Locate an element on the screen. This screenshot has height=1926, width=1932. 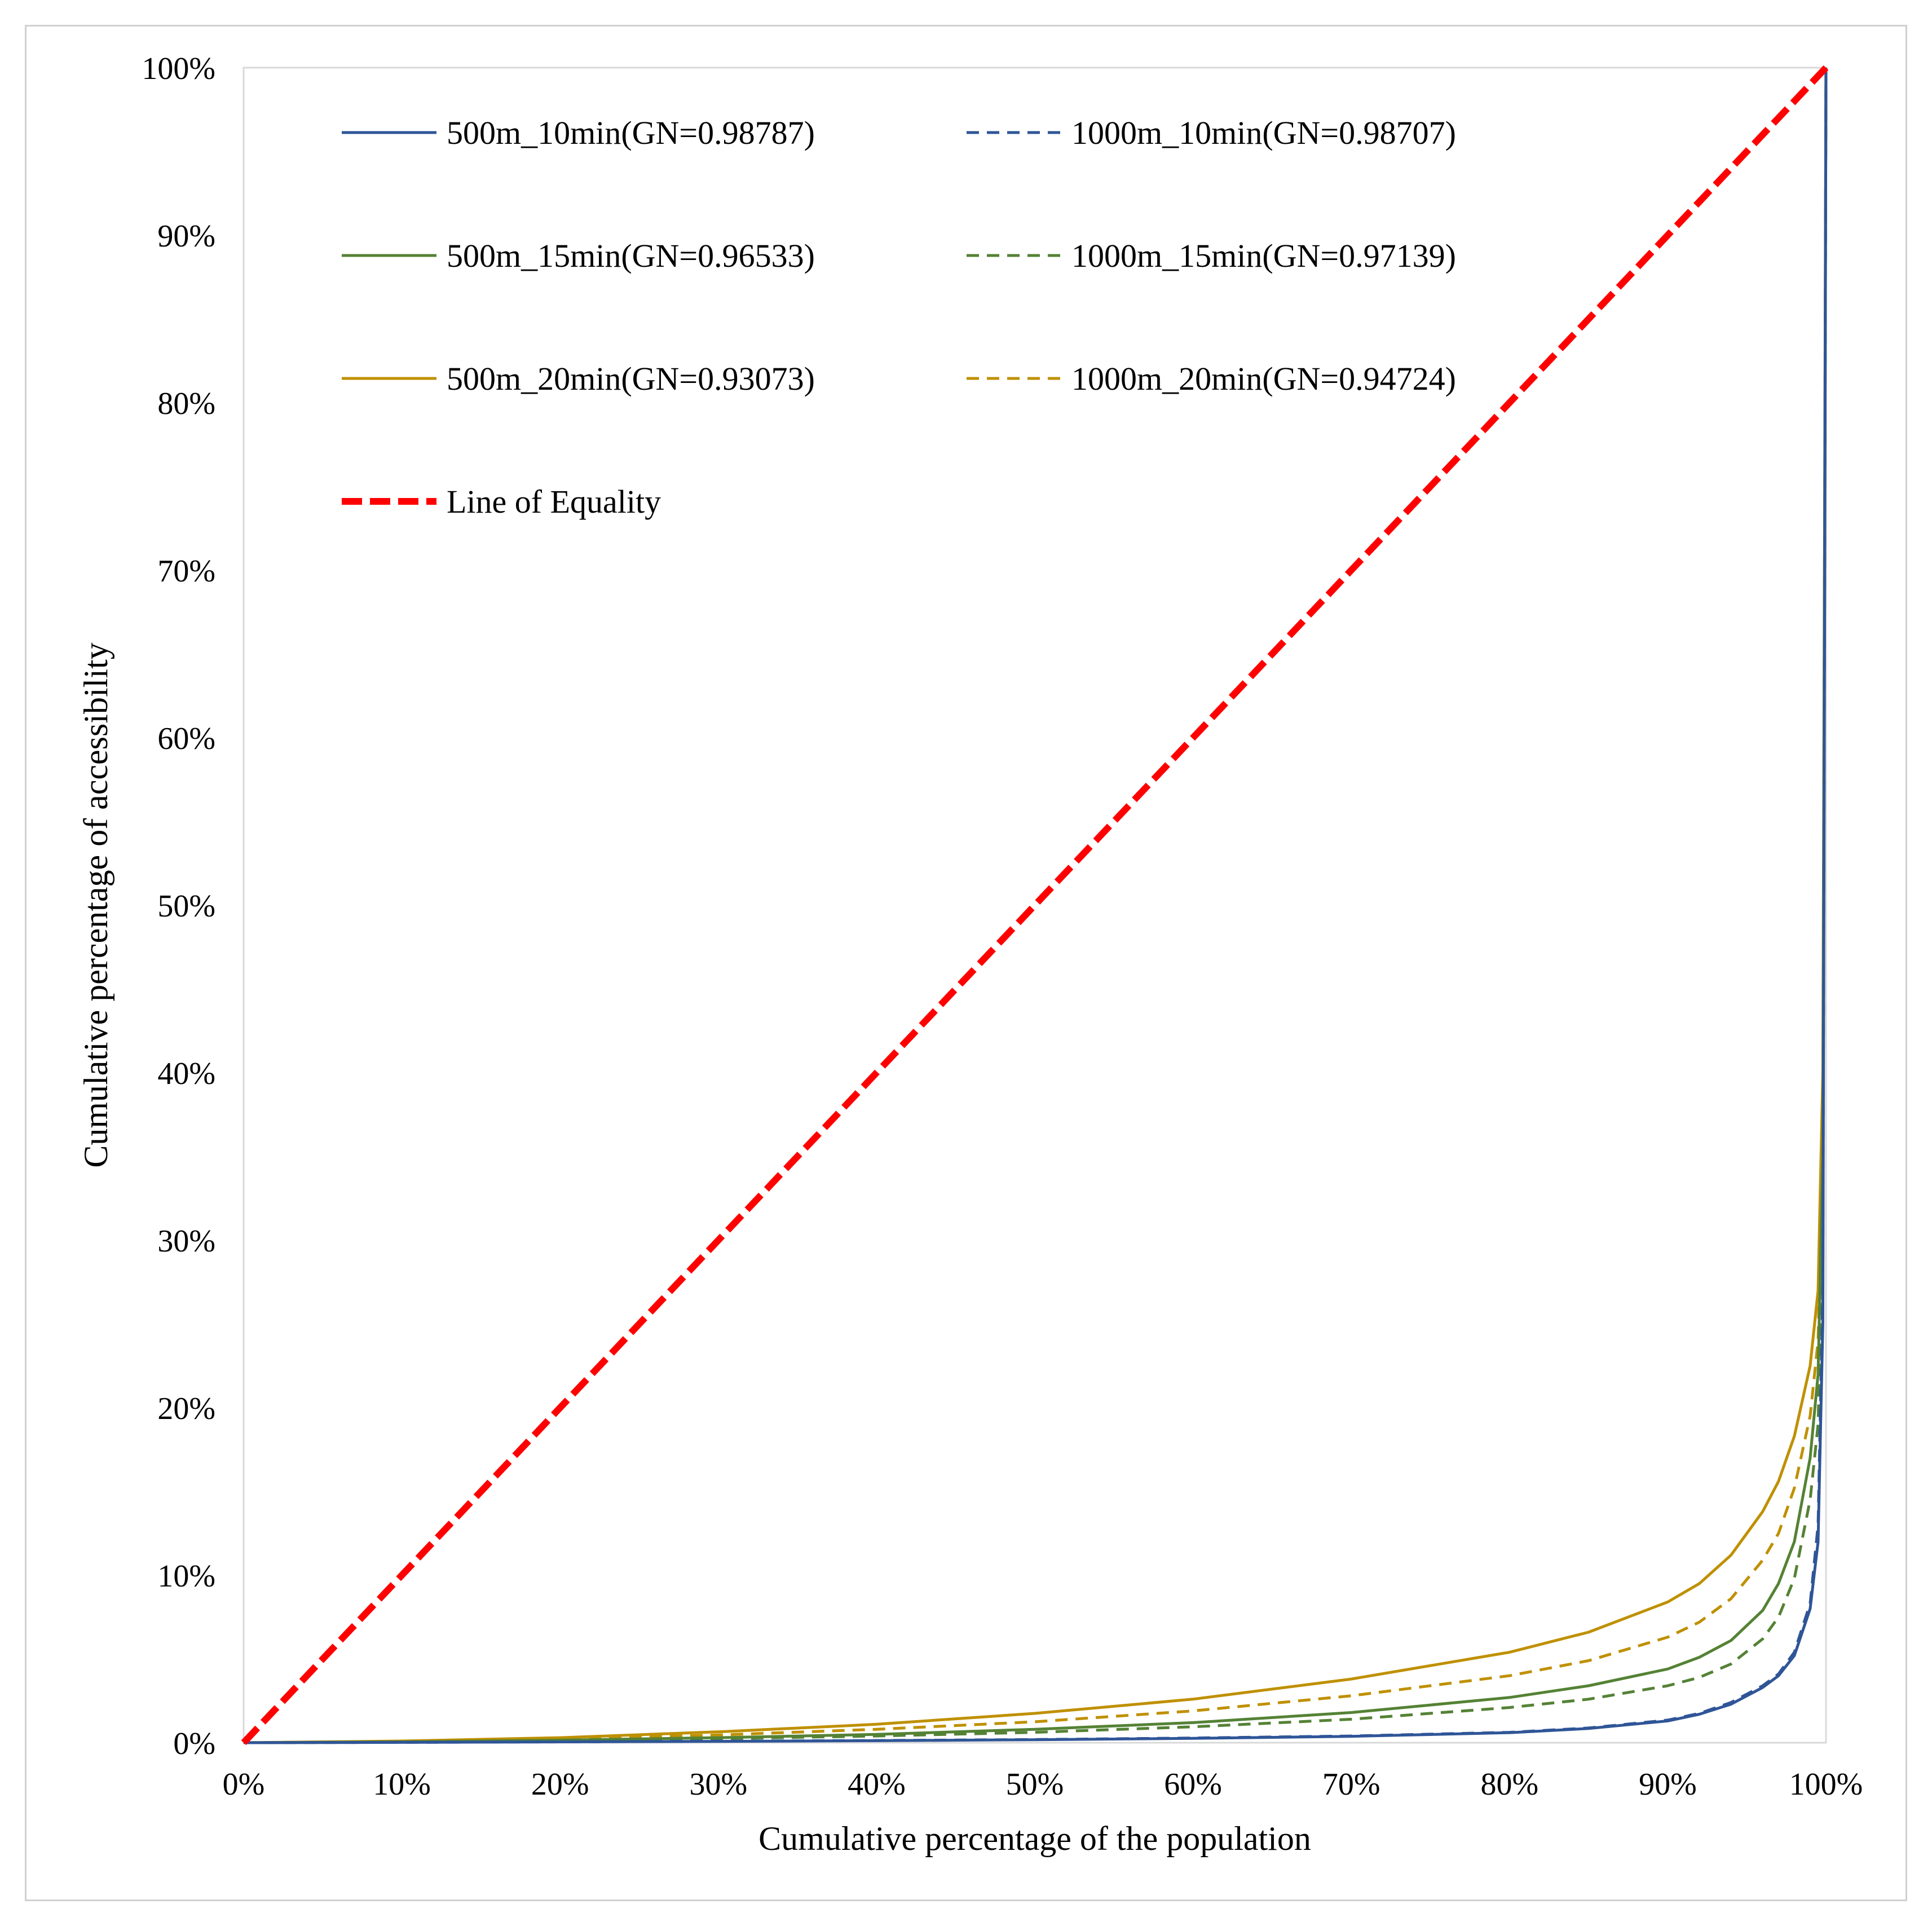
y-tick-label: 60% is located at coordinates (186, 738).